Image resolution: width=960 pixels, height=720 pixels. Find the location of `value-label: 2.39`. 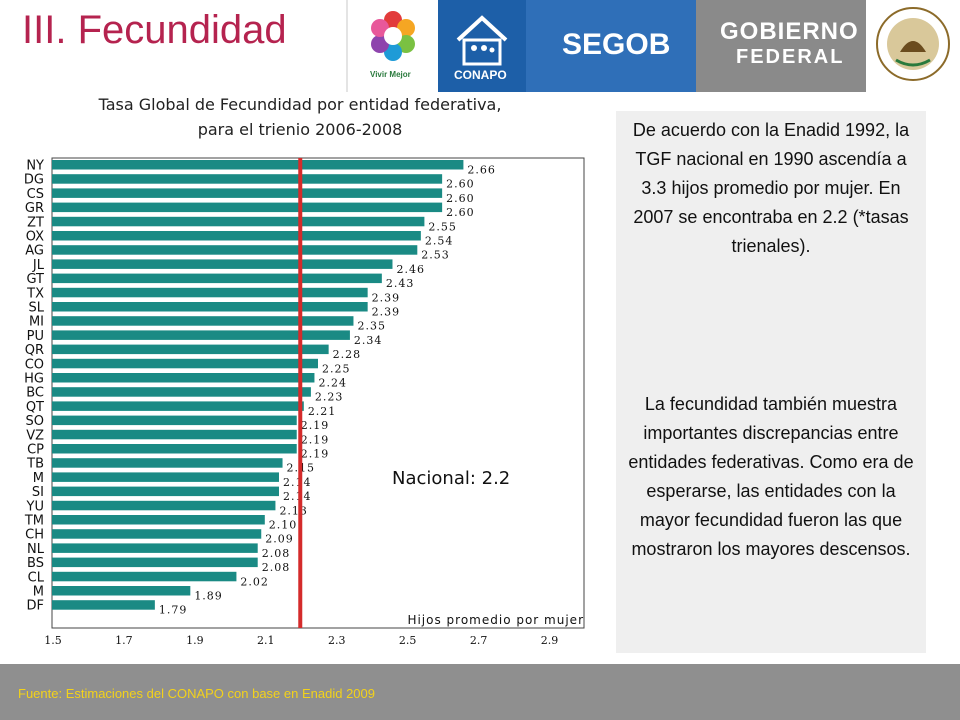

value-label: 2.39 is located at coordinates (386, 312).